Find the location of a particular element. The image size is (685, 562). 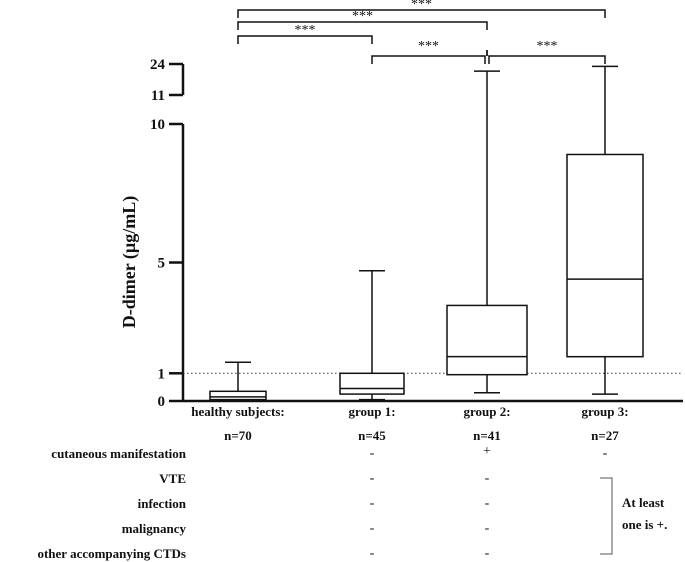

y-tick-label: 0 is located at coordinates (162, 402).